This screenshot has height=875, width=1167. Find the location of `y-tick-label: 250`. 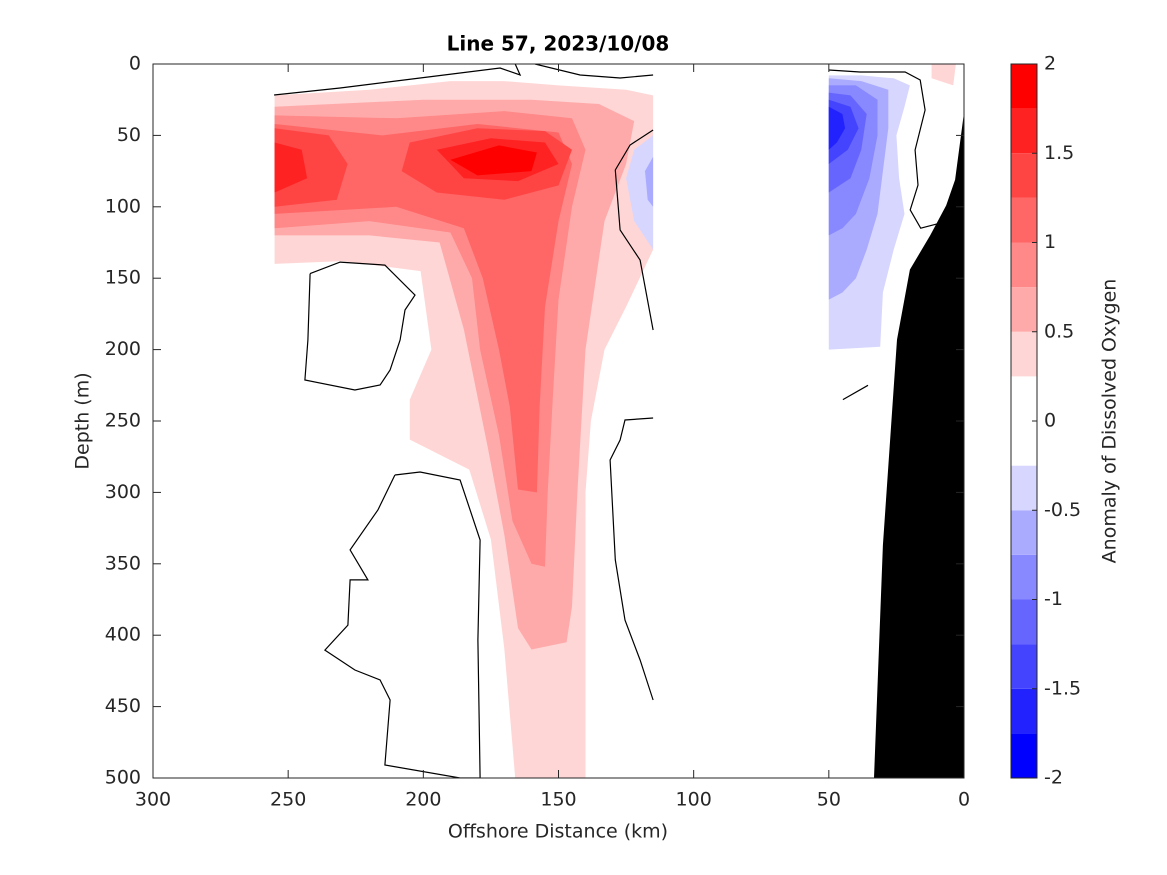

y-tick-label: 250 is located at coordinates (123, 421).